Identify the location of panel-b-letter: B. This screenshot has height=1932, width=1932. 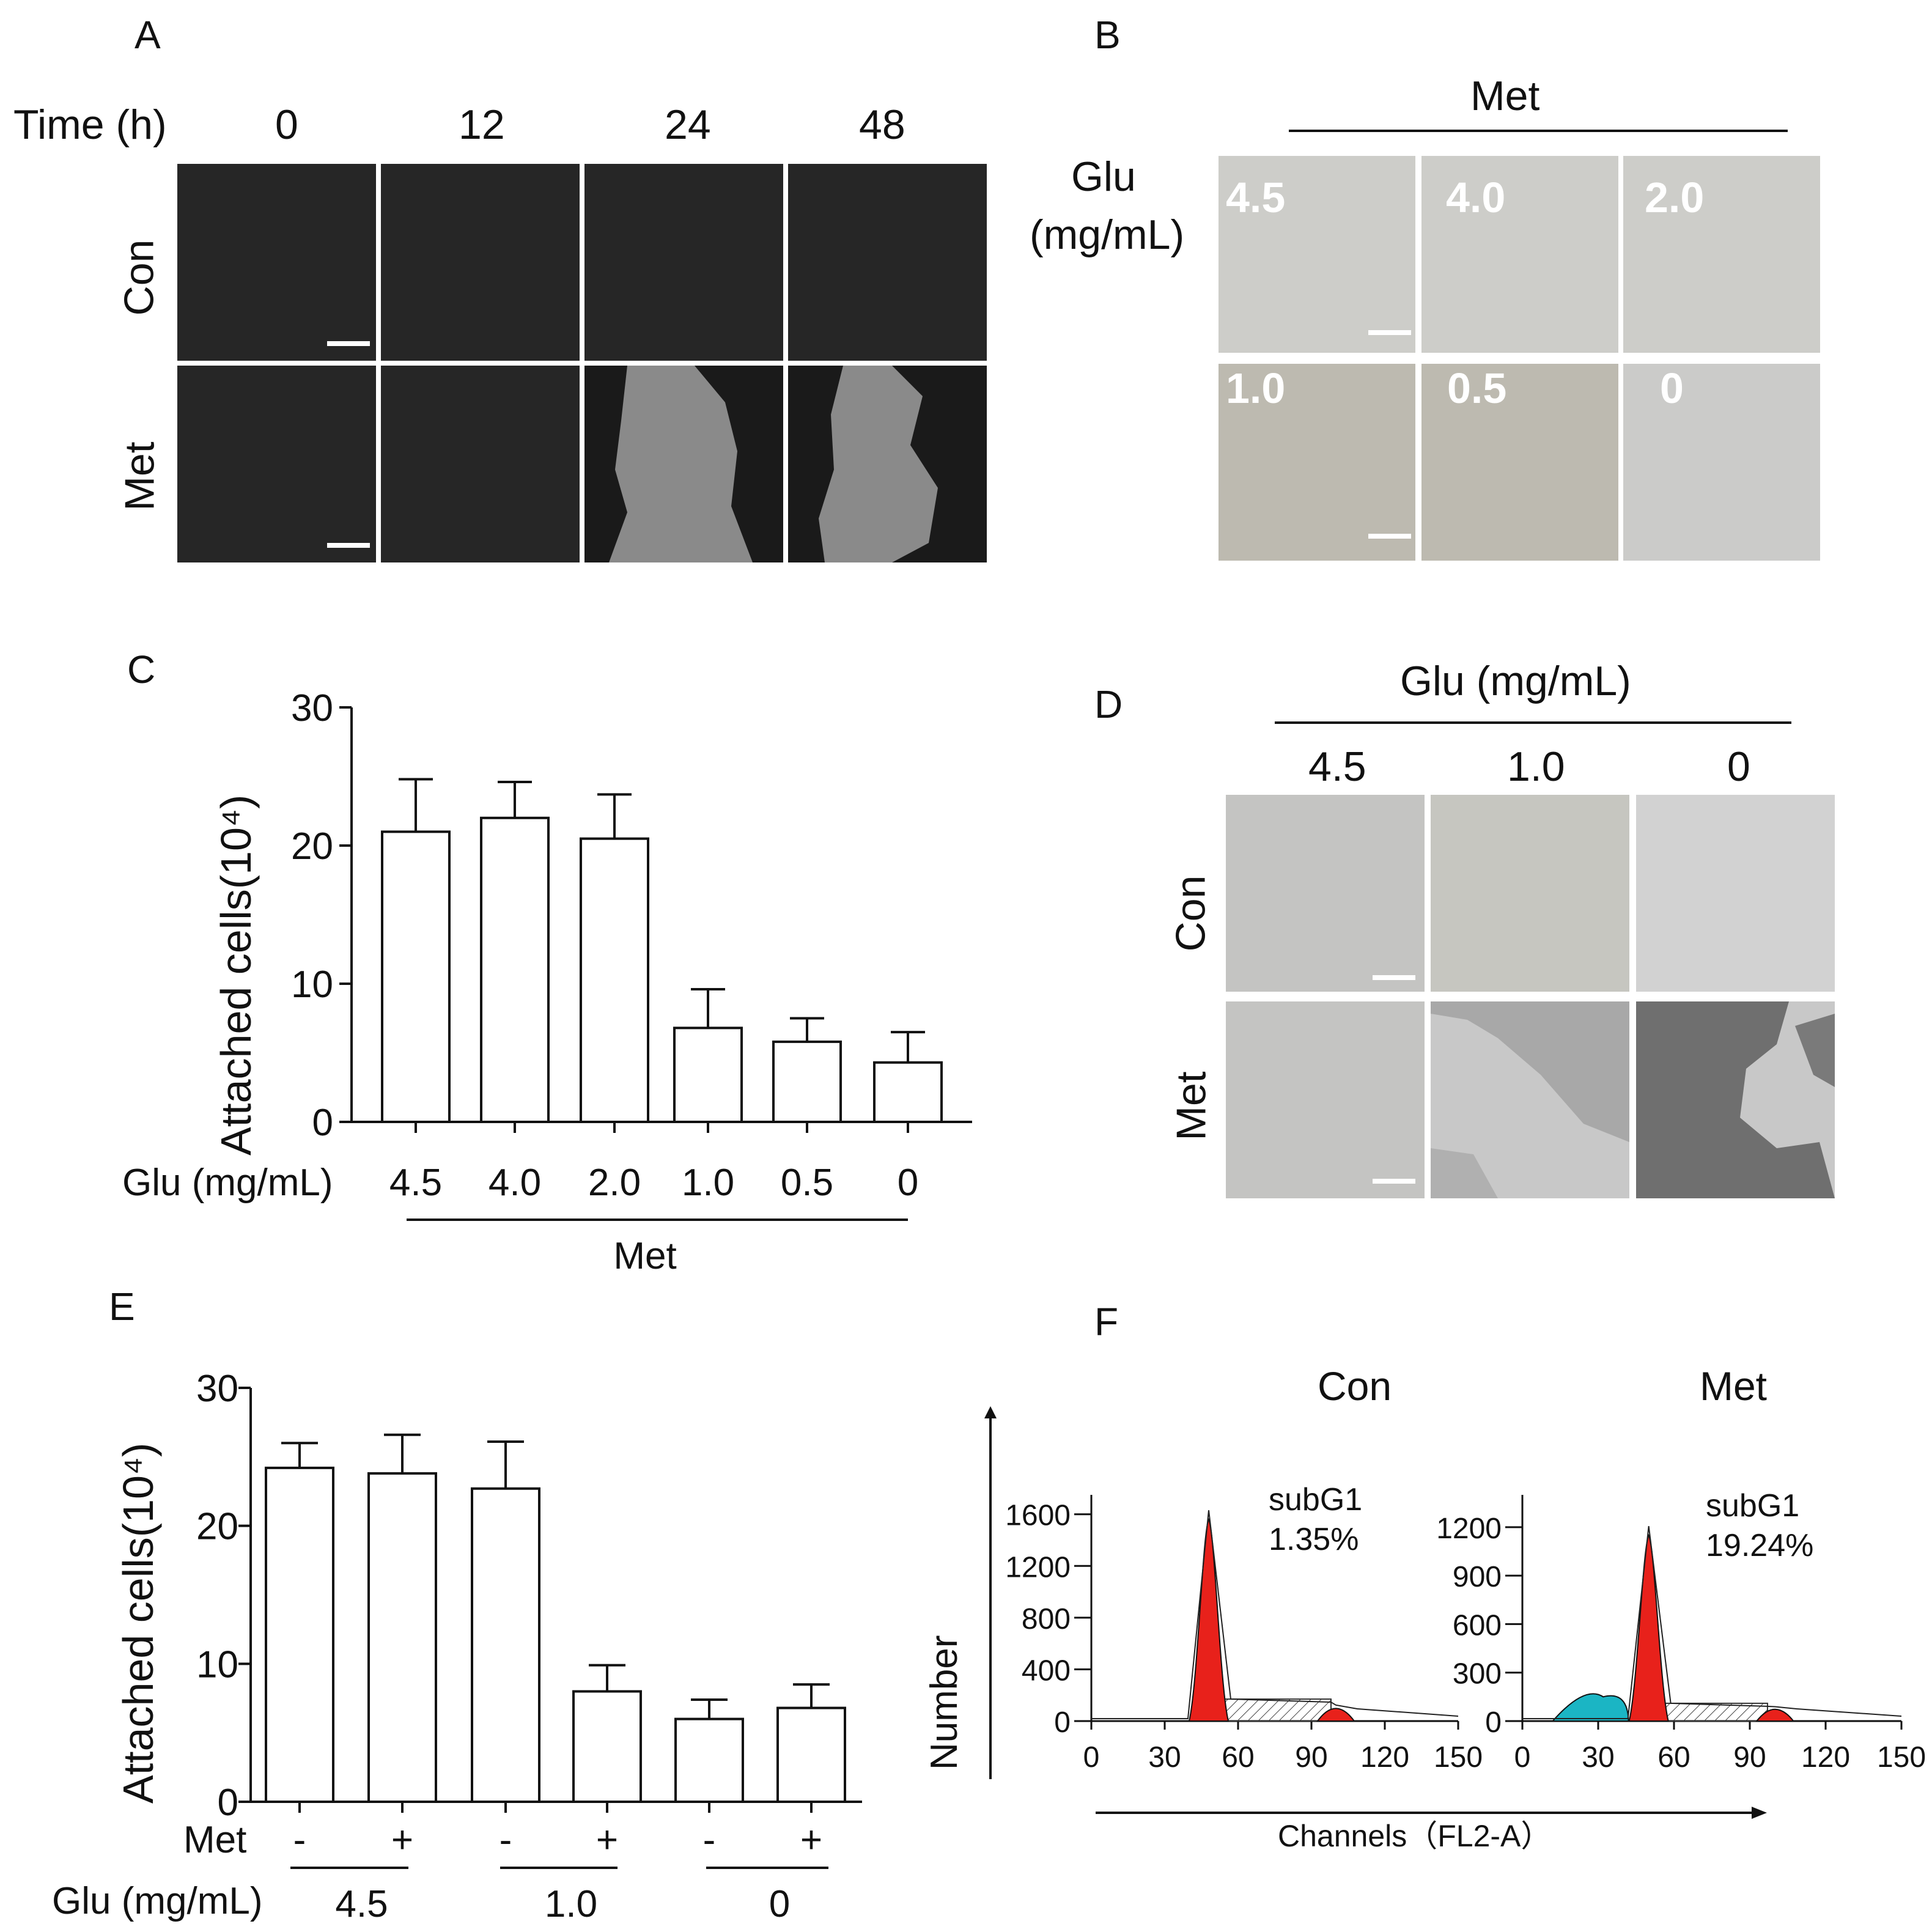
(1107, 35).